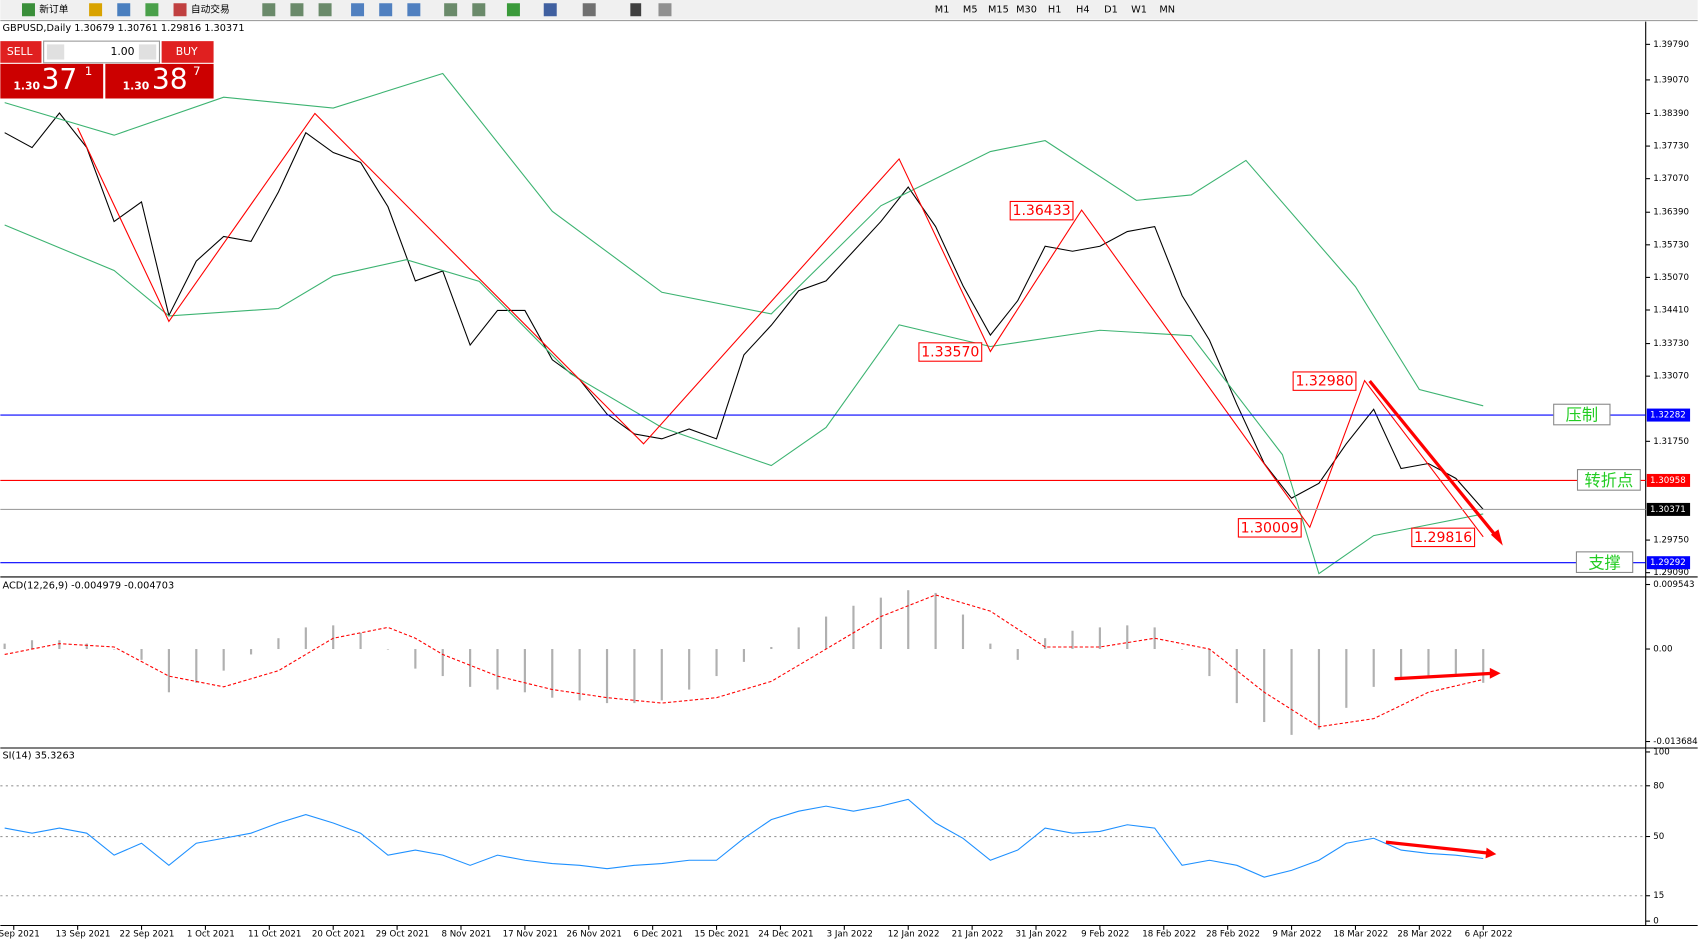 The width and height of the screenshot is (1698, 949). Describe the element at coordinates (211, 935) in the screenshot. I see `x-tick-label: 1 Oct 2021` at that location.